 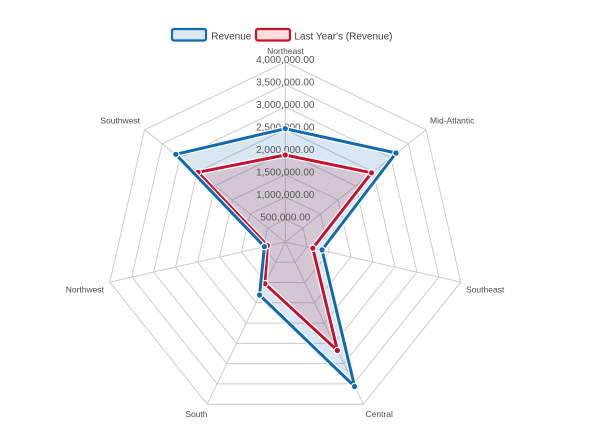 I want to click on svg-text: 1,500,000.00, so click(x=285, y=173).